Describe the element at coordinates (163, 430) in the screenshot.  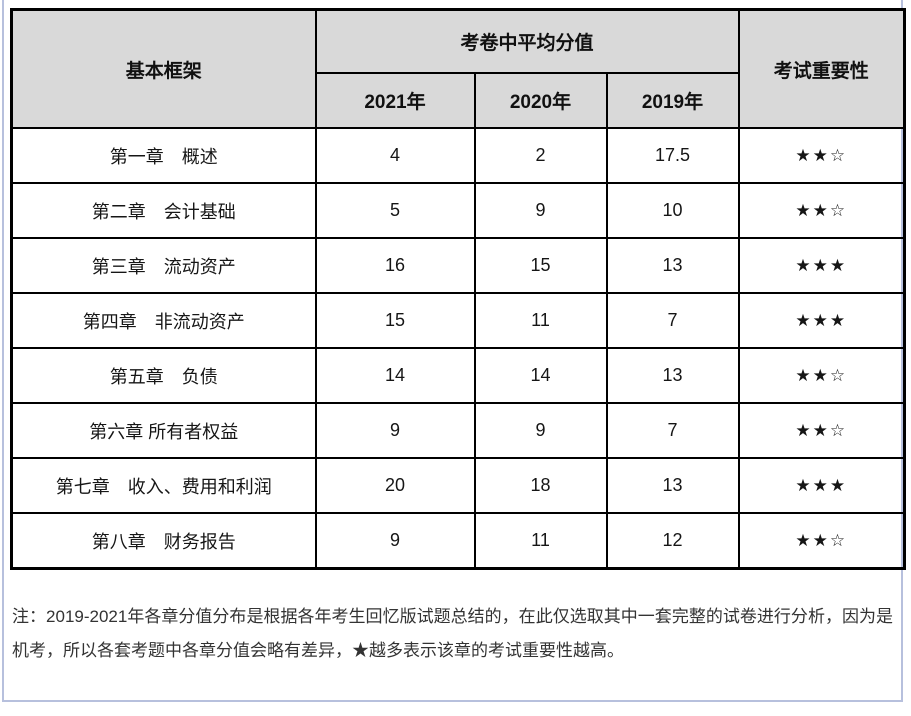
I see `chapter-cell: 第六章 所有者权益` at that location.